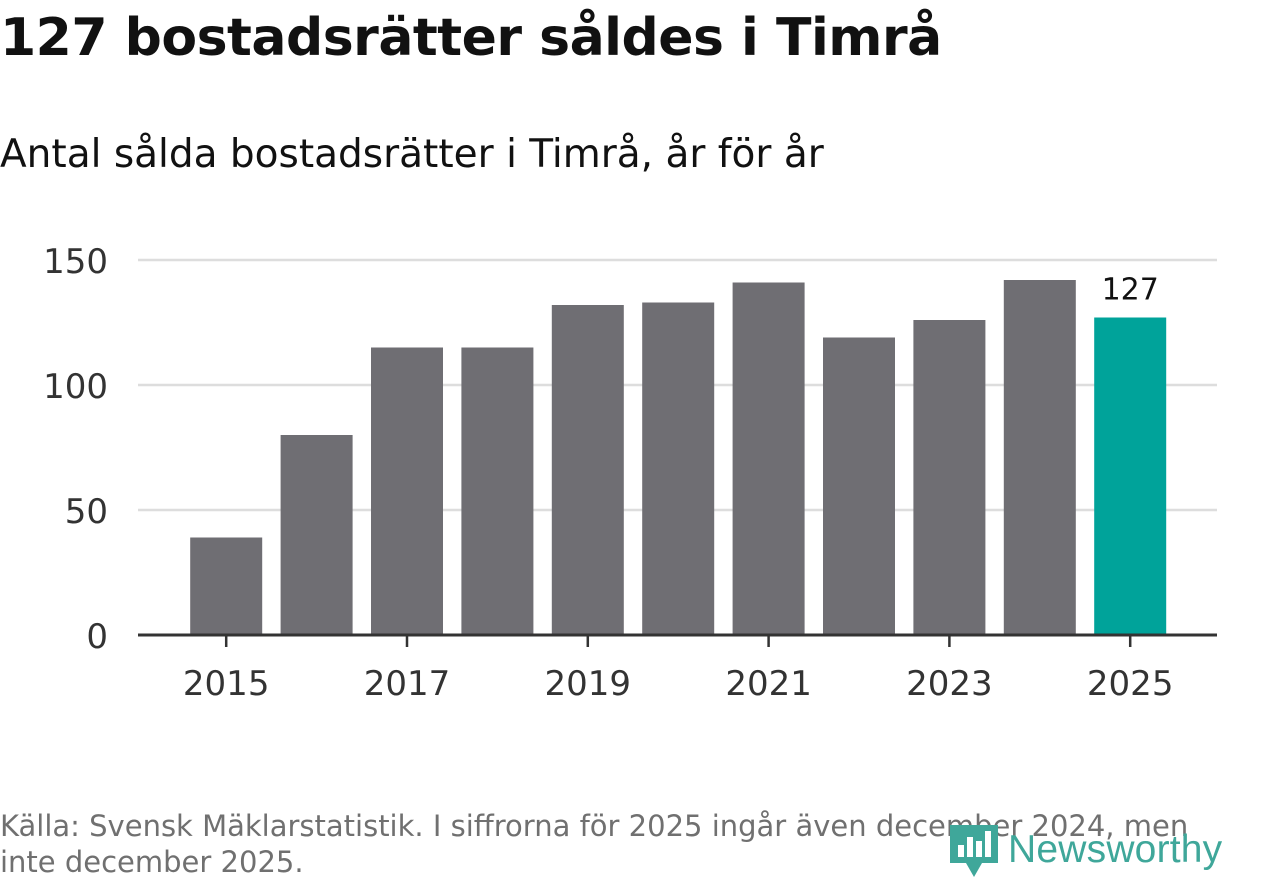 The width and height of the screenshot is (1262, 880). Describe the element at coordinates (497, 491) in the screenshot. I see `bar-2018` at that location.